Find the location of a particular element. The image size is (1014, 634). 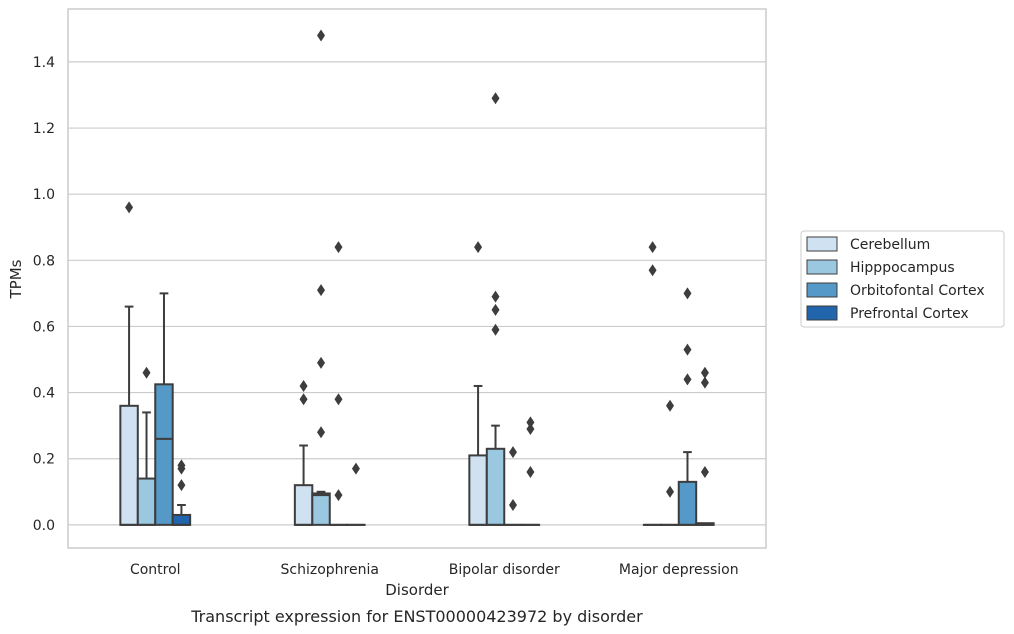

legend-label: Prefrontal Cortex is located at coordinates (909, 314).